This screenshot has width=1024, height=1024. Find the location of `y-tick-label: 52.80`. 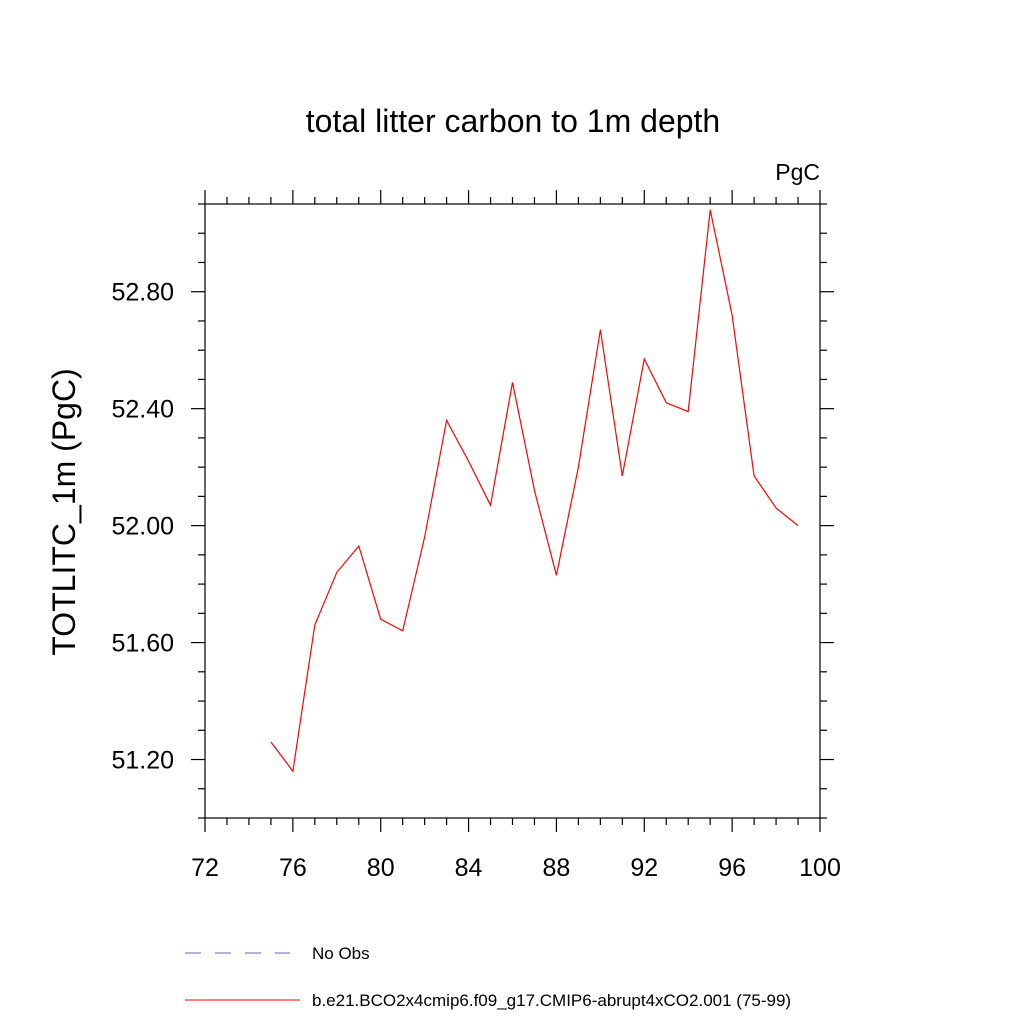

y-tick-label: 52.80 is located at coordinates (142, 293).